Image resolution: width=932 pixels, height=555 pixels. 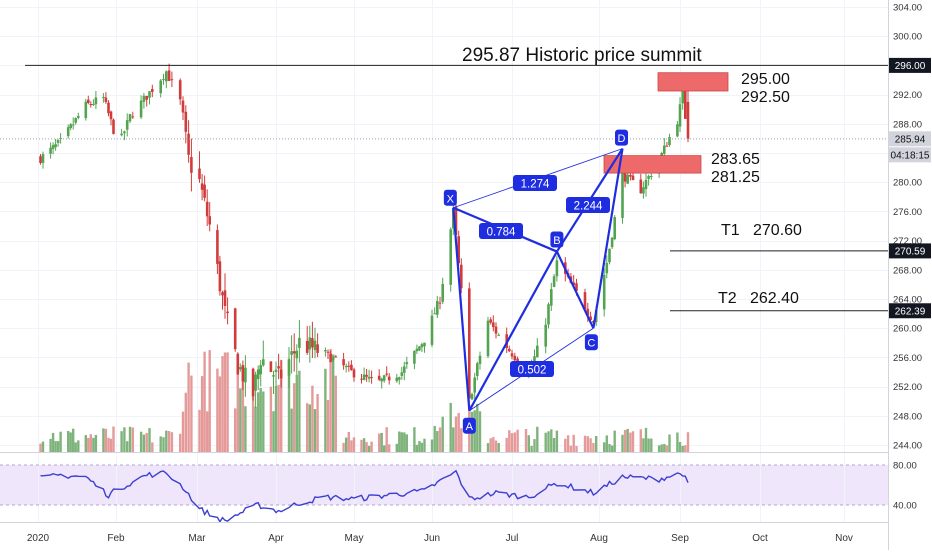 I want to click on price-tick-label: 288.00, so click(x=907, y=124).